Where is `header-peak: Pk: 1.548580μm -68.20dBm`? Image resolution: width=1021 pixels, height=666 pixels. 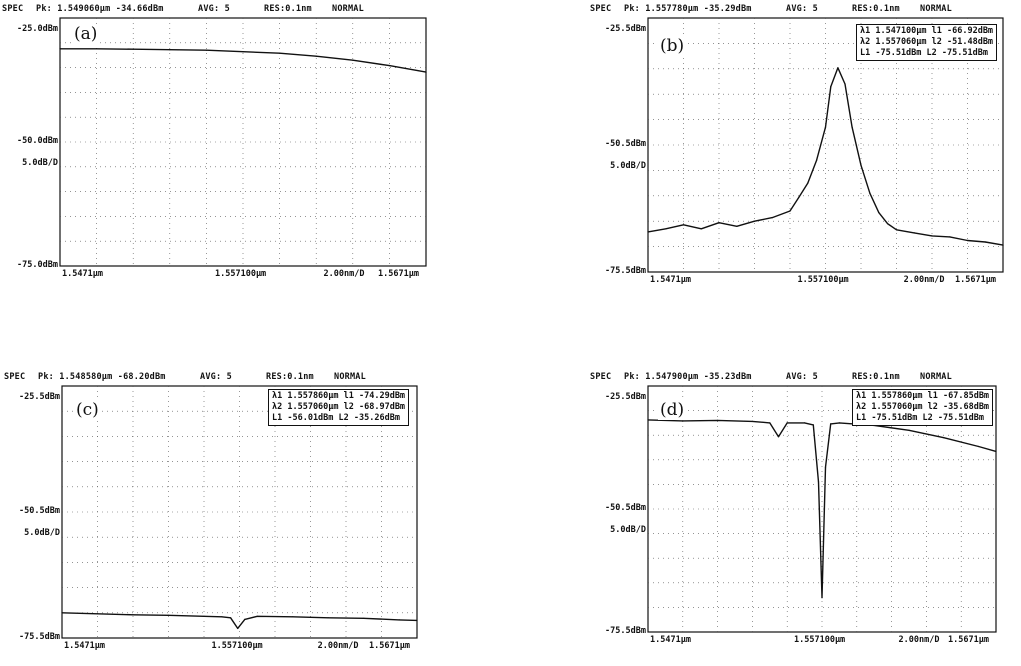 header-peak: Pk: 1.548580μm -68.20dBm is located at coordinates (102, 377).